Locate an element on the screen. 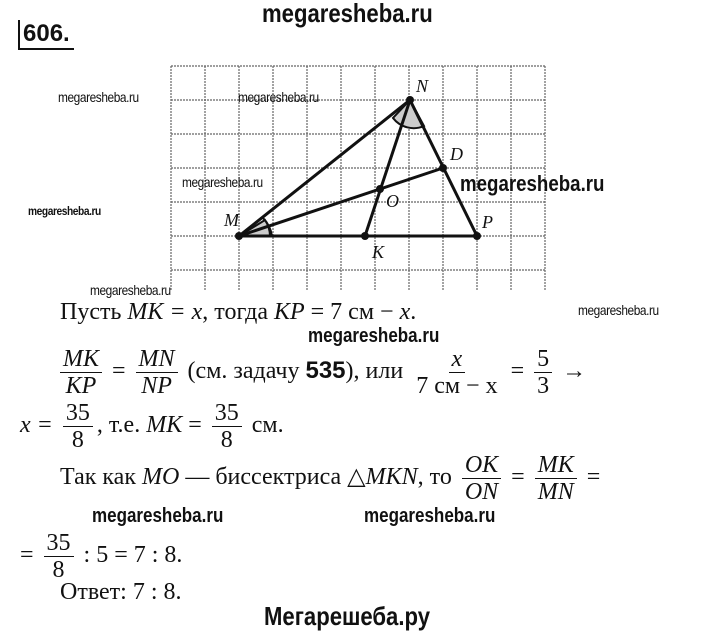  label-k: K is located at coordinates (378, 252).